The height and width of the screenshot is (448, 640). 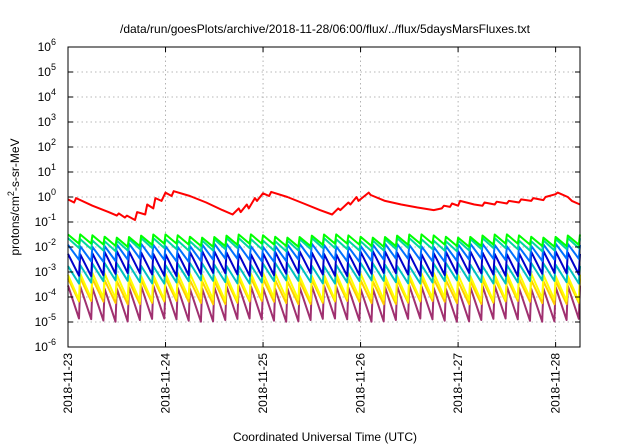 I want to click on y-tick-label: 10⁻⁴, so click(x=45, y=295).